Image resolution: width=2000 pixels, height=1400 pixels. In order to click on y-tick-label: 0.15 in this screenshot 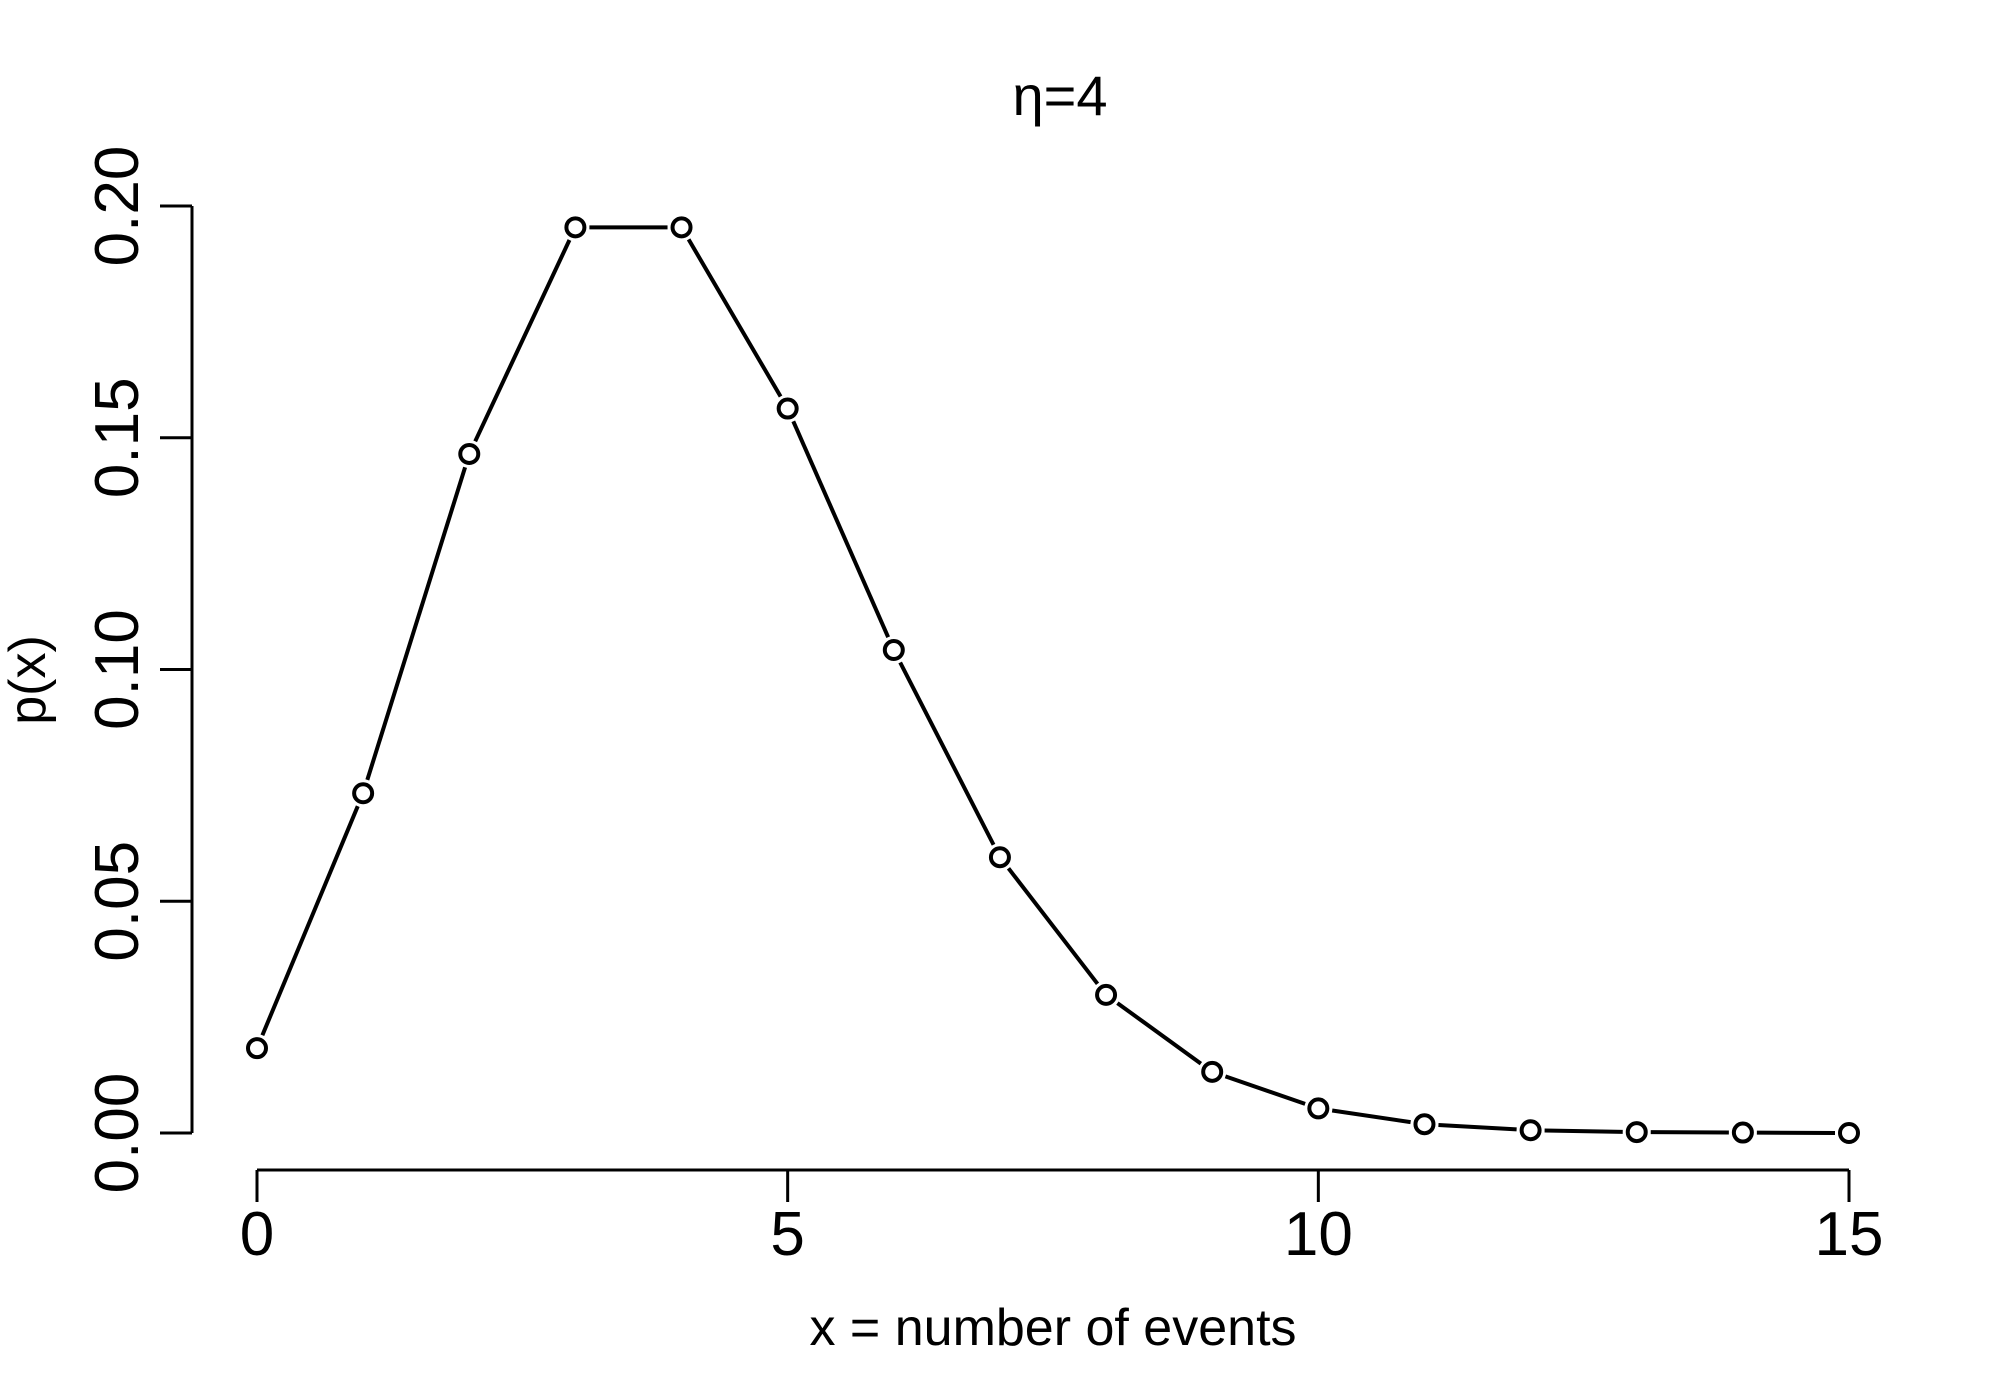, I will do `click(117, 437)`.